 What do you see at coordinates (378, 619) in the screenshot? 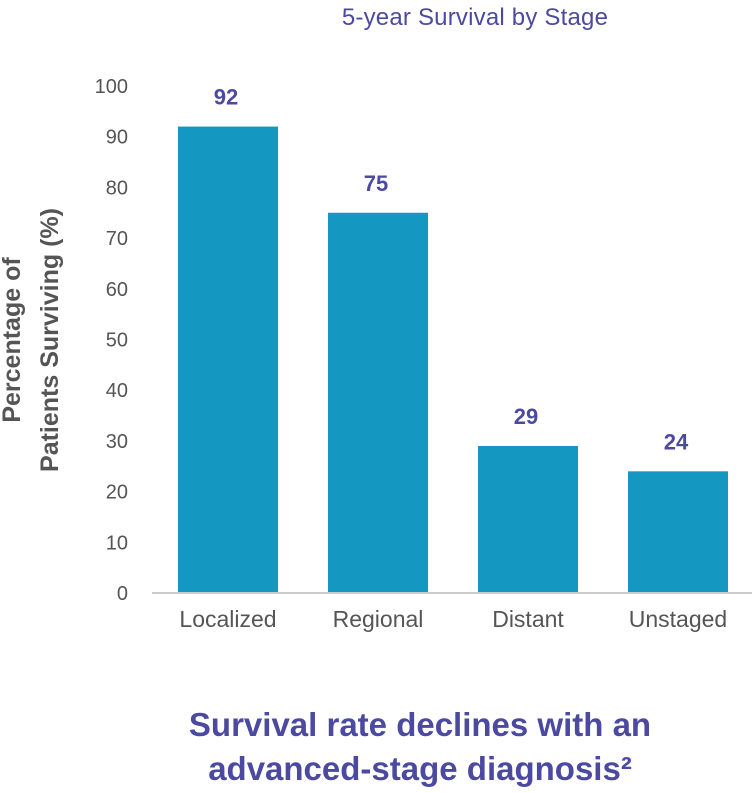
I see `x-tick-label: Regional` at bounding box center [378, 619].